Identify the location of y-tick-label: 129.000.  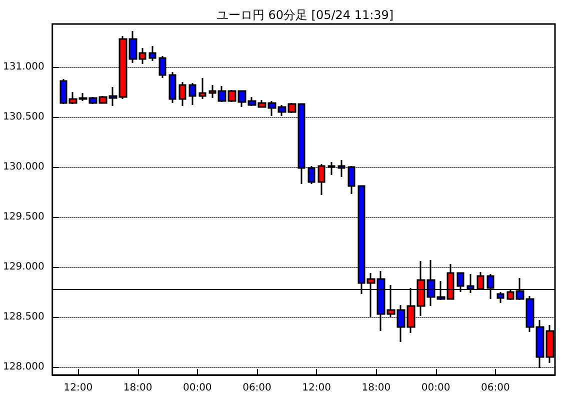
(23, 267).